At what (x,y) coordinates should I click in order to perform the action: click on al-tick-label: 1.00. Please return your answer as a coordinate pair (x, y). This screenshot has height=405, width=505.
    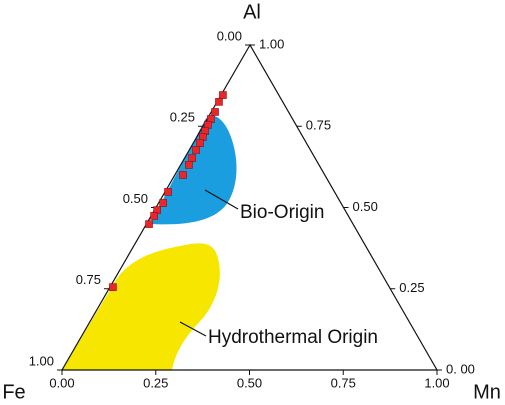
    Looking at the image, I should click on (271, 43).